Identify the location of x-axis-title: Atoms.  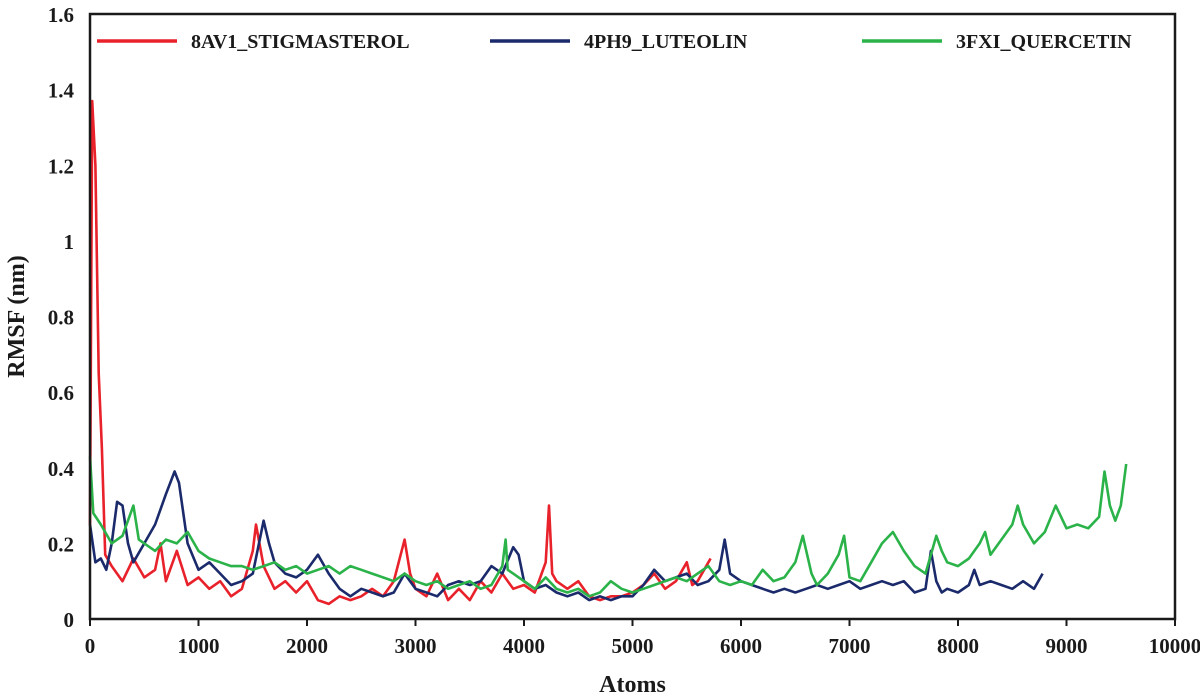
(632, 684).